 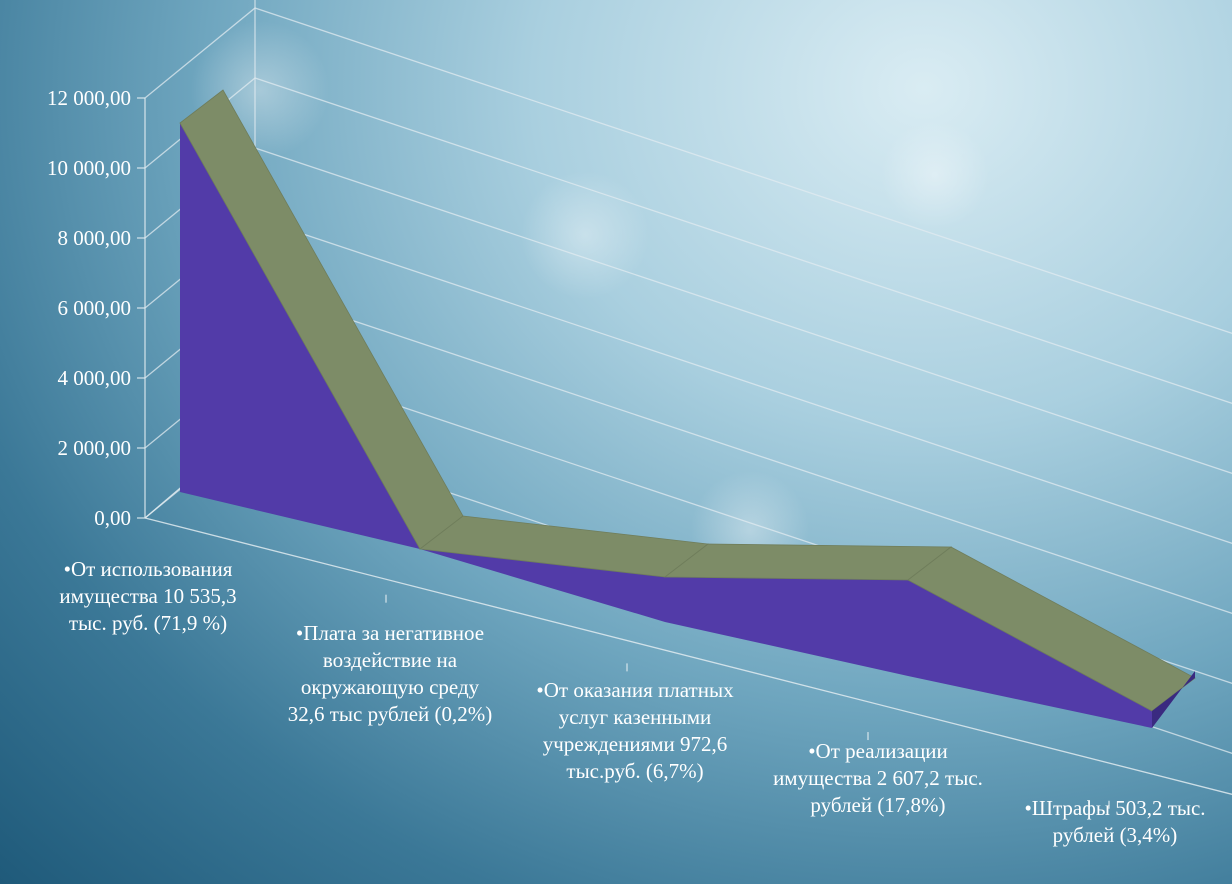 What do you see at coordinates (808, 562) in the screenshot?
I see `area-top-face` at bounding box center [808, 562].